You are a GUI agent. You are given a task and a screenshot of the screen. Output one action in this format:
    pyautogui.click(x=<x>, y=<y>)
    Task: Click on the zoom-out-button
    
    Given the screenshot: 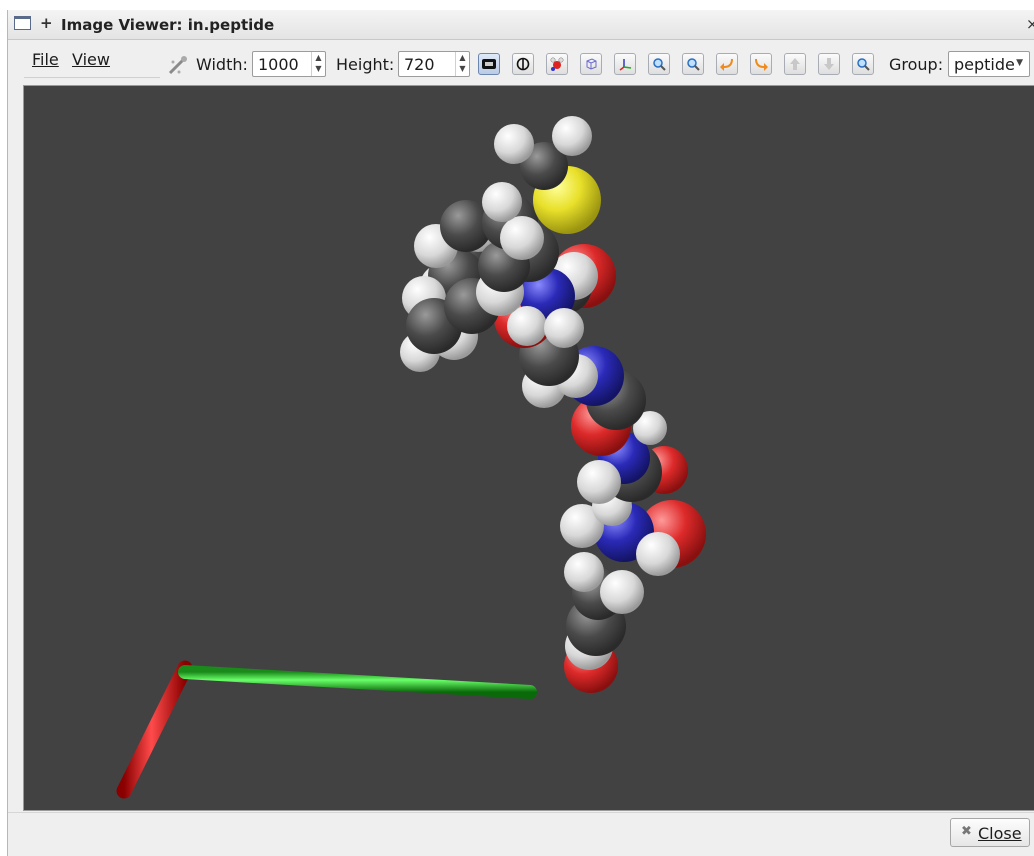 What is the action you would take?
    pyautogui.click(x=693, y=64)
    